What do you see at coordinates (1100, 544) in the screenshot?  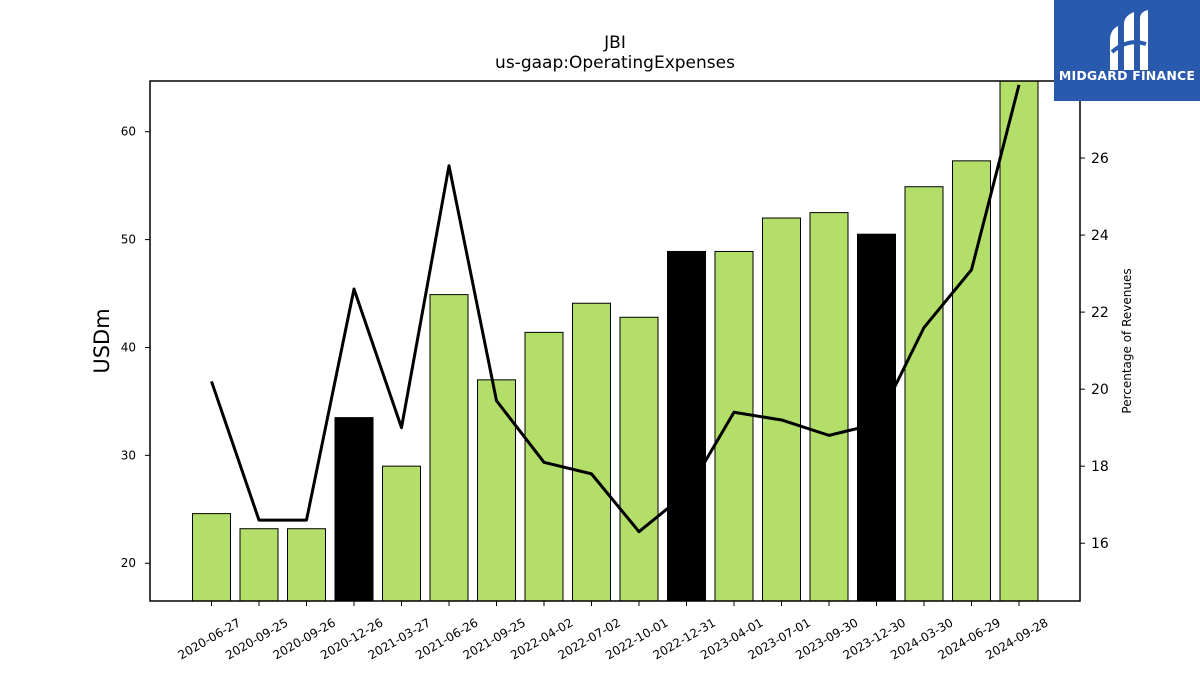 I see `y2-tick-label: 16` at bounding box center [1100, 544].